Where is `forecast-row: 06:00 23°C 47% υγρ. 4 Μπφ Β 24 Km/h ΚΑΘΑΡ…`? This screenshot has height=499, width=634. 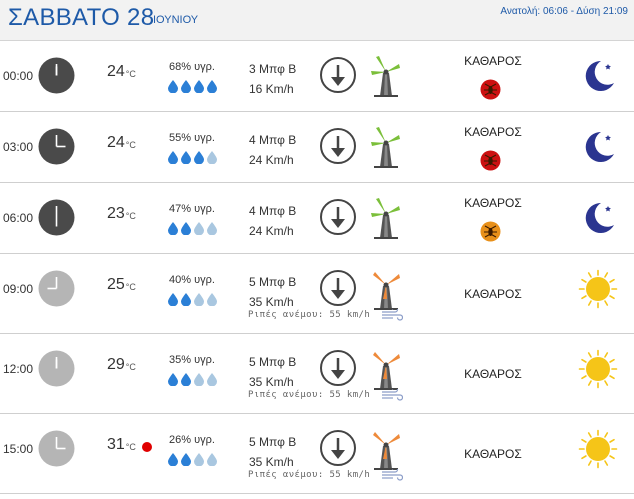
forecast-row: 06:00 23°C 47% υγρ. 4 Μπφ Β 24 Km/h ΚΑΘΑΡ… is located at coordinates (317, 218).